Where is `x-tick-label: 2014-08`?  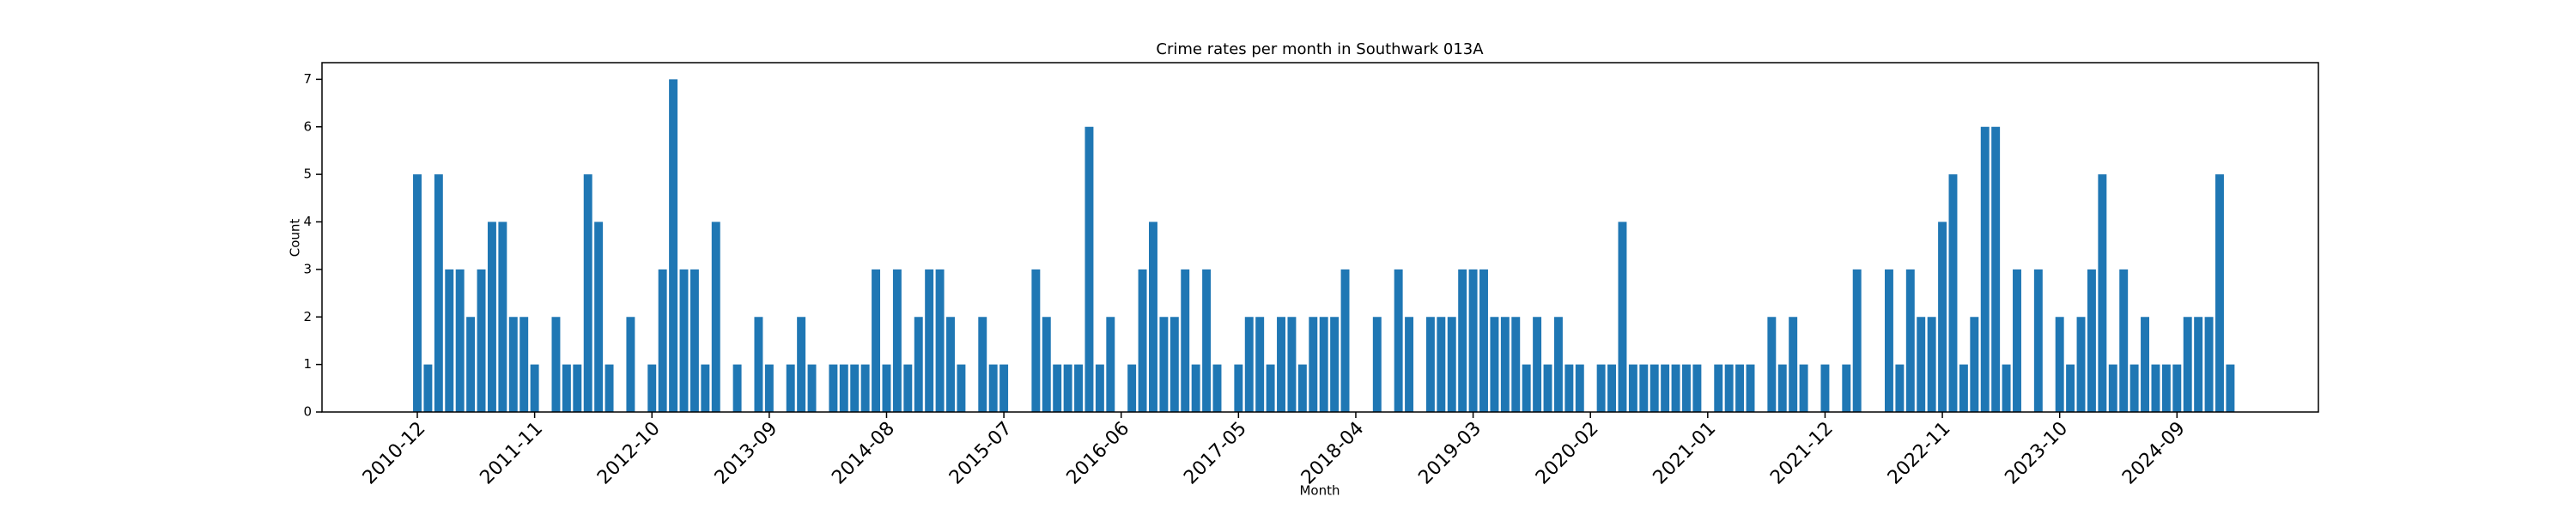 x-tick-label: 2014-08 is located at coordinates (863, 453).